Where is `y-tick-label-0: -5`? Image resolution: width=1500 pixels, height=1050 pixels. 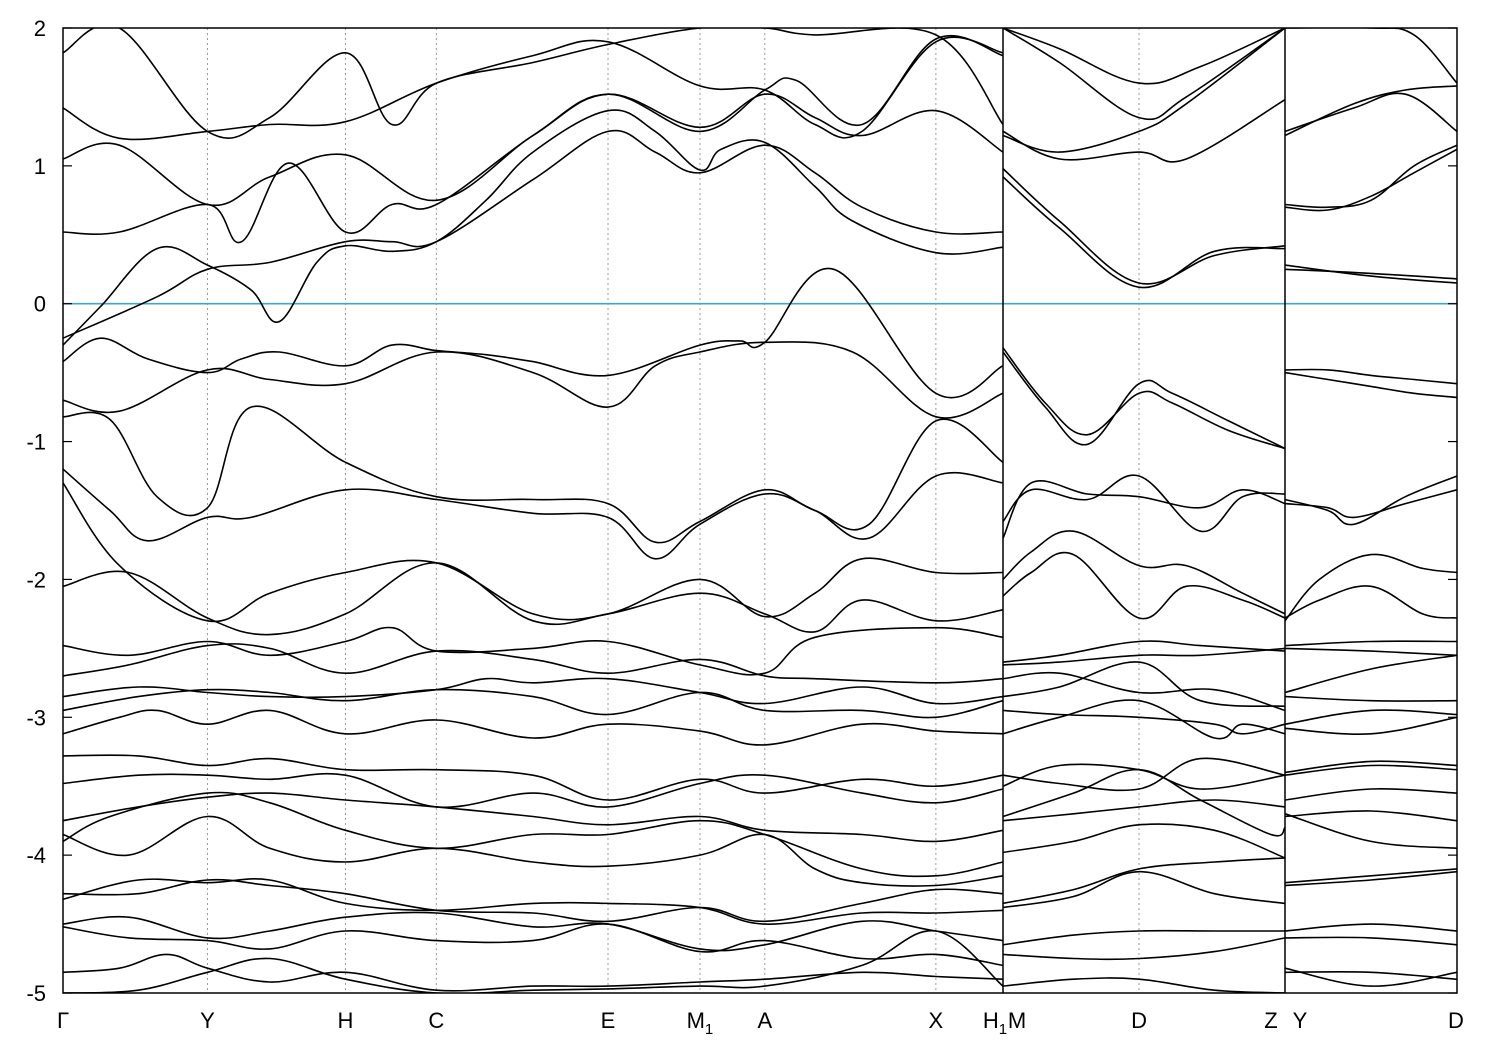 y-tick-label-0: -5 is located at coordinates (36, 993).